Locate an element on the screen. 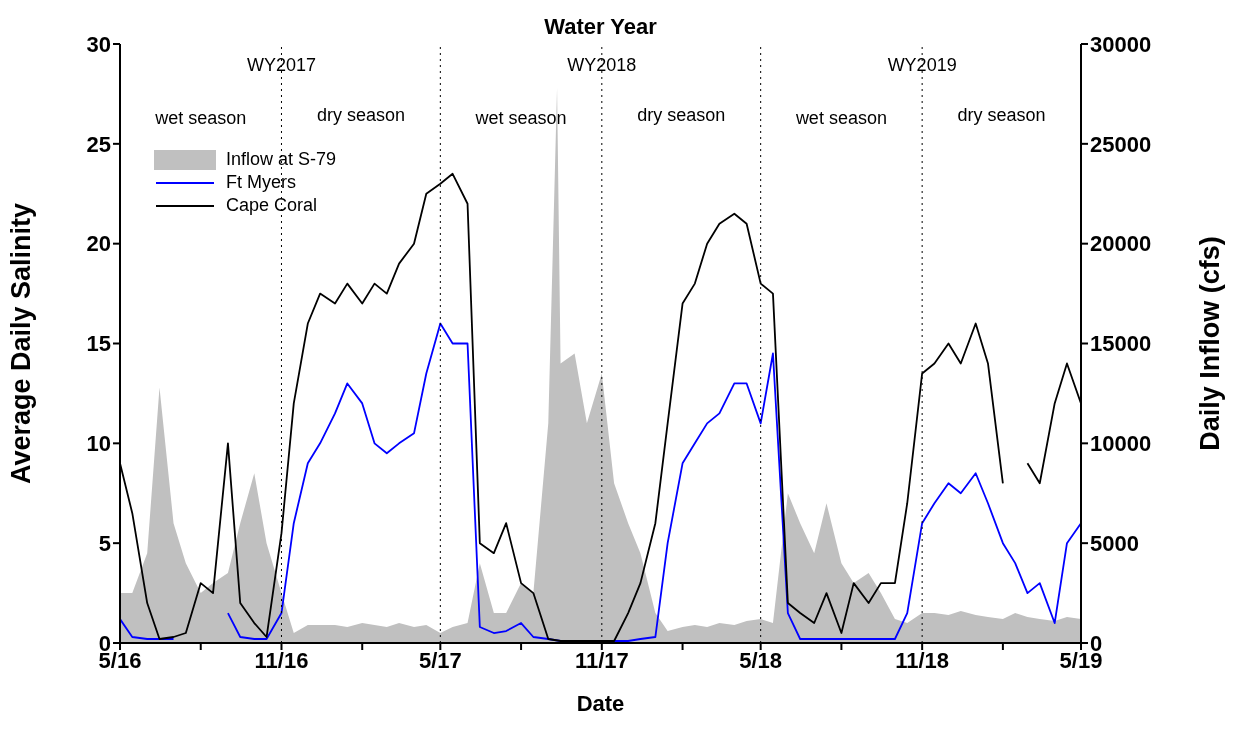 The image size is (1247, 733). ref-line-label: WY2019 is located at coordinates (922, 64).